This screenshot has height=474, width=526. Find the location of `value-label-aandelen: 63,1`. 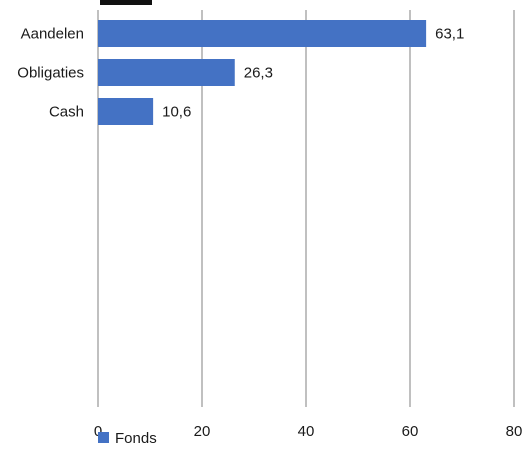

value-label-aandelen: 63,1 is located at coordinates (449, 34).